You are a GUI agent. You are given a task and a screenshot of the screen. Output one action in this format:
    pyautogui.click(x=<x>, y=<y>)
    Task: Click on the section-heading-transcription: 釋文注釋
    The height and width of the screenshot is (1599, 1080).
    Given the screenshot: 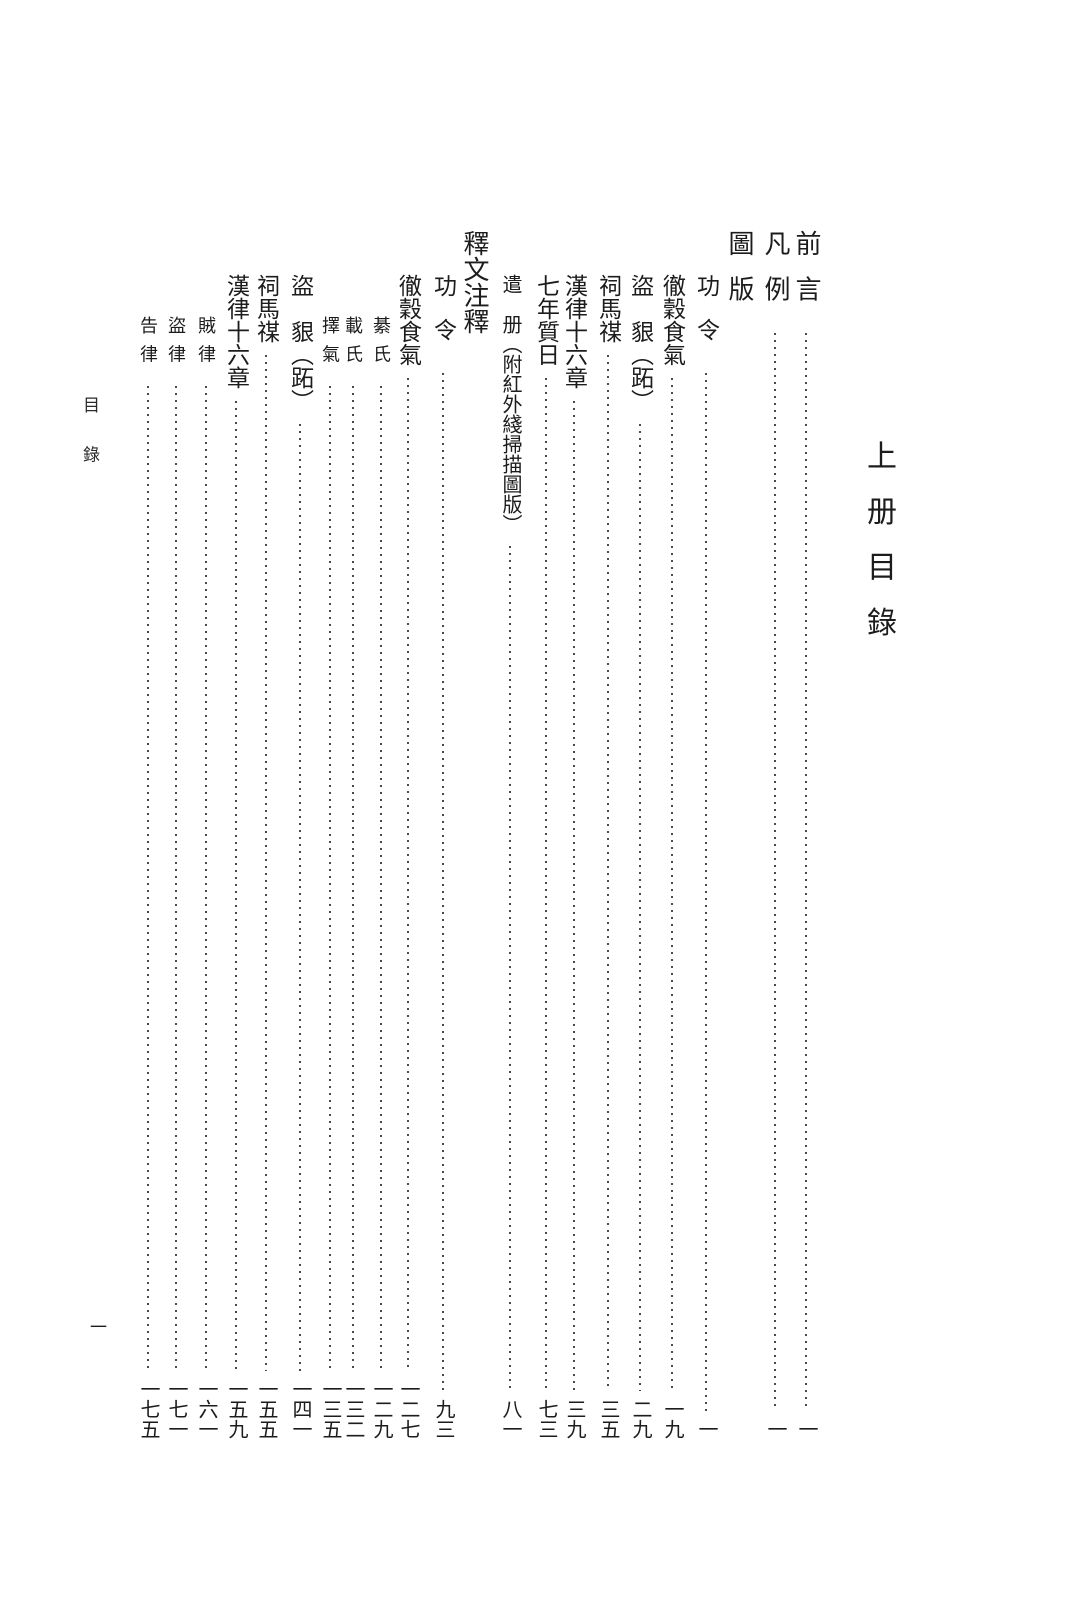 What is the action you would take?
    pyautogui.click(x=474, y=282)
    